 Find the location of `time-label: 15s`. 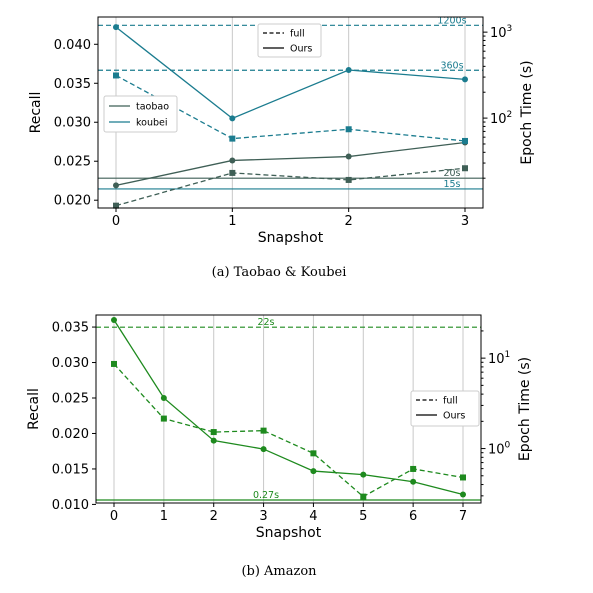

time-label: 15s is located at coordinates (451, 184).